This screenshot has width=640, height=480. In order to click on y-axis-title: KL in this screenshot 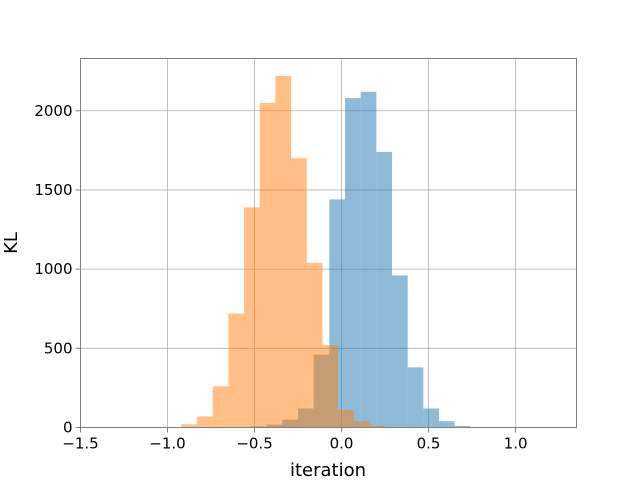, I will do `click(11, 243)`.